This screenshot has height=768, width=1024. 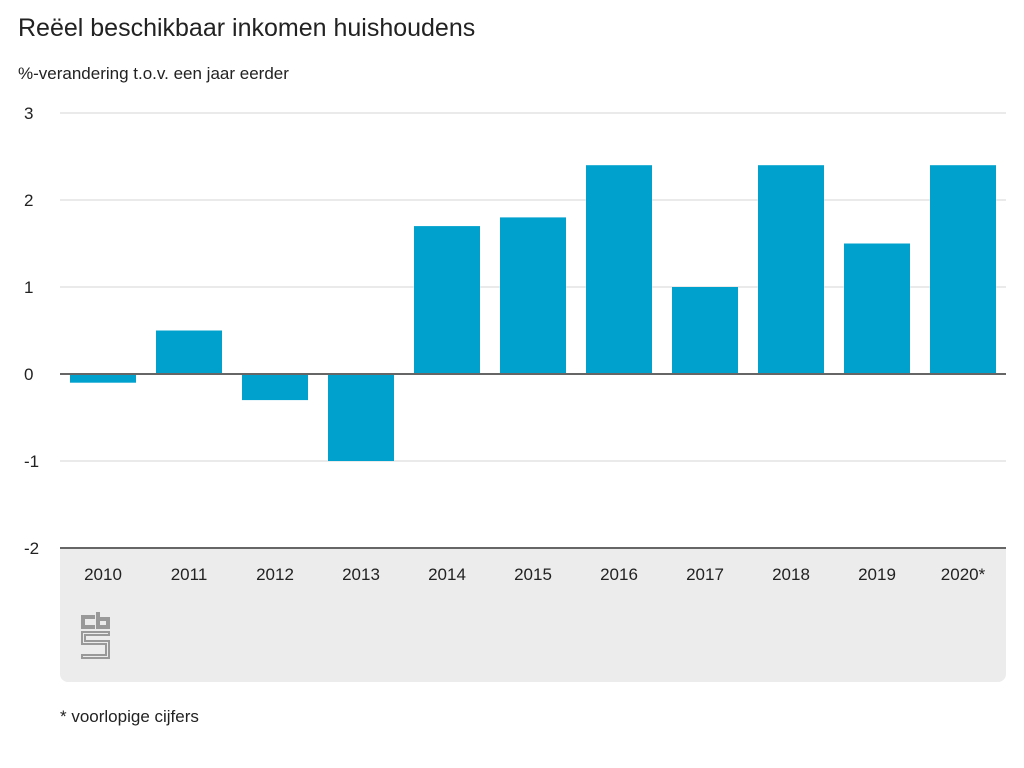 What do you see at coordinates (28, 113) in the screenshot?
I see `y-tick-label: 3` at bounding box center [28, 113].